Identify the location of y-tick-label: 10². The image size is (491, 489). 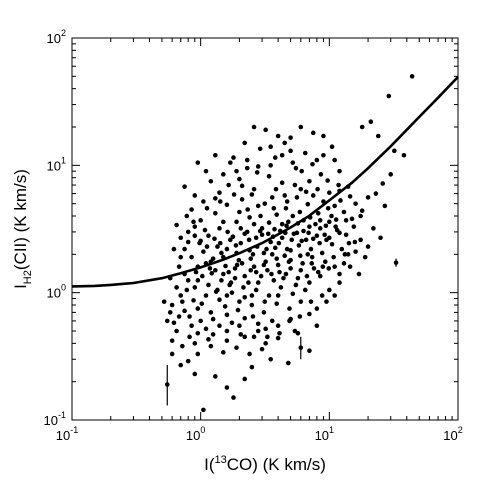
(56, 37).